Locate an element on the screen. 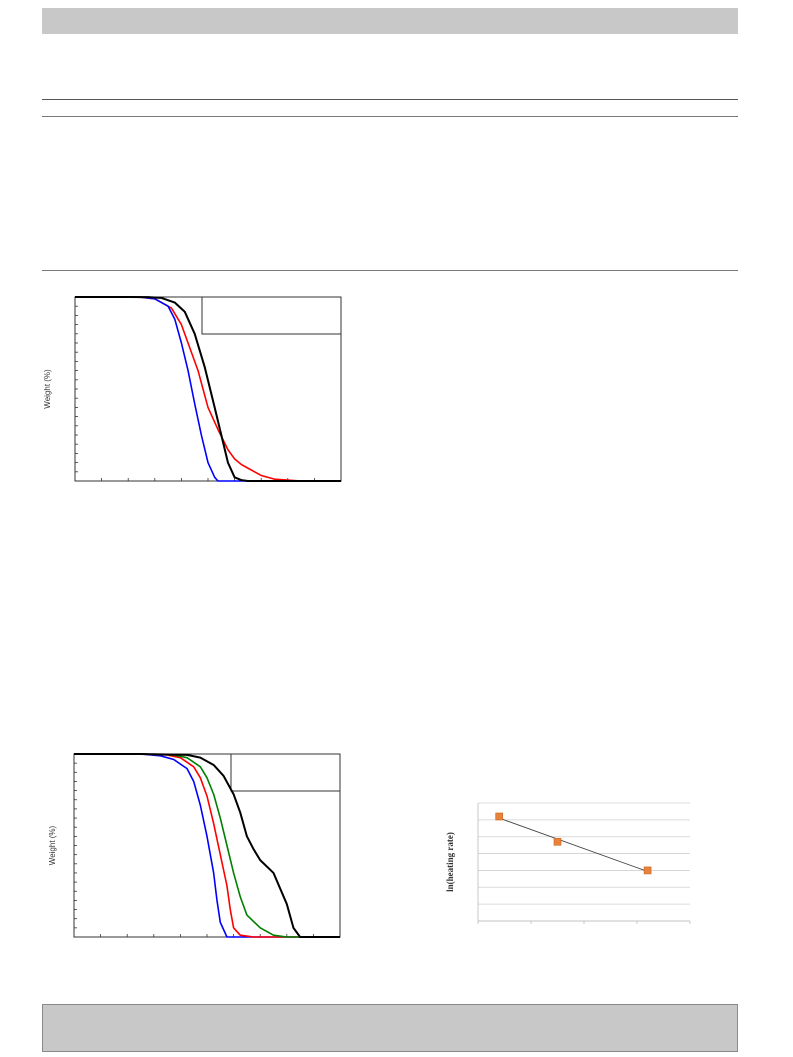 This screenshot has width=793, height=1057. trendline is located at coordinates (573, 844).